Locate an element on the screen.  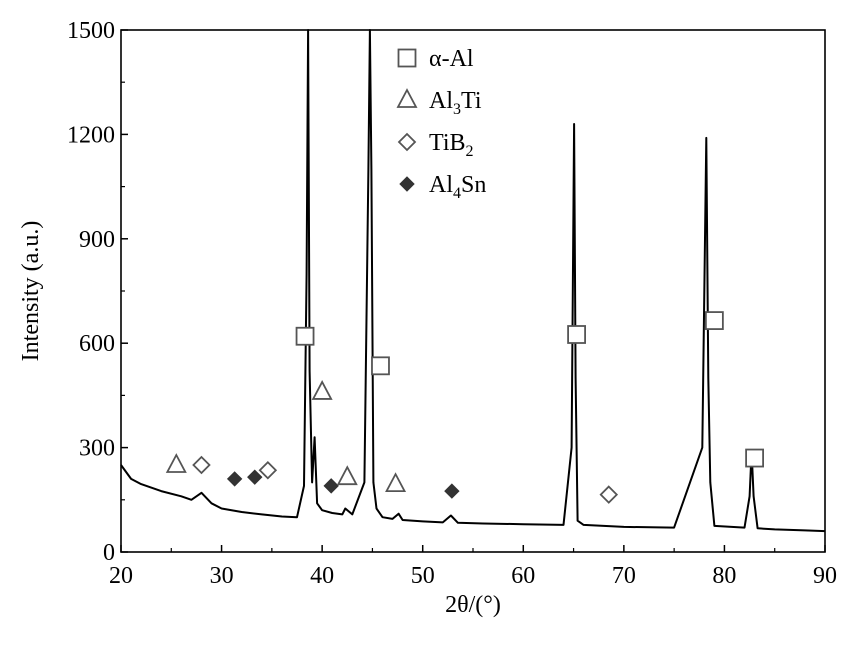
x-tick-label: 30 is located at coordinates (222, 576).